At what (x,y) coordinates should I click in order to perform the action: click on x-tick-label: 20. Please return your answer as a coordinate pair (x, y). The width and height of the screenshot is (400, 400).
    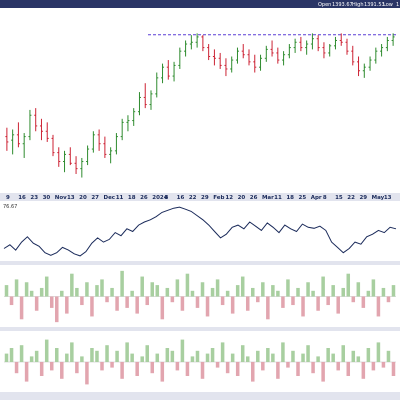
    Looking at the image, I should click on (242, 198).